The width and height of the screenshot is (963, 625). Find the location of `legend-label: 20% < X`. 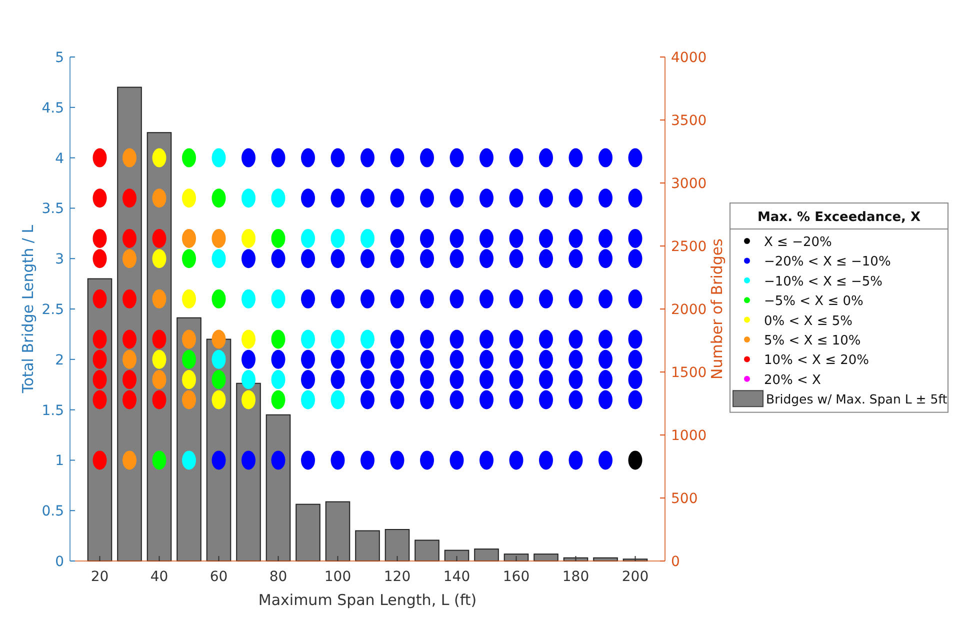

legend-label: 20% < X is located at coordinates (793, 380).